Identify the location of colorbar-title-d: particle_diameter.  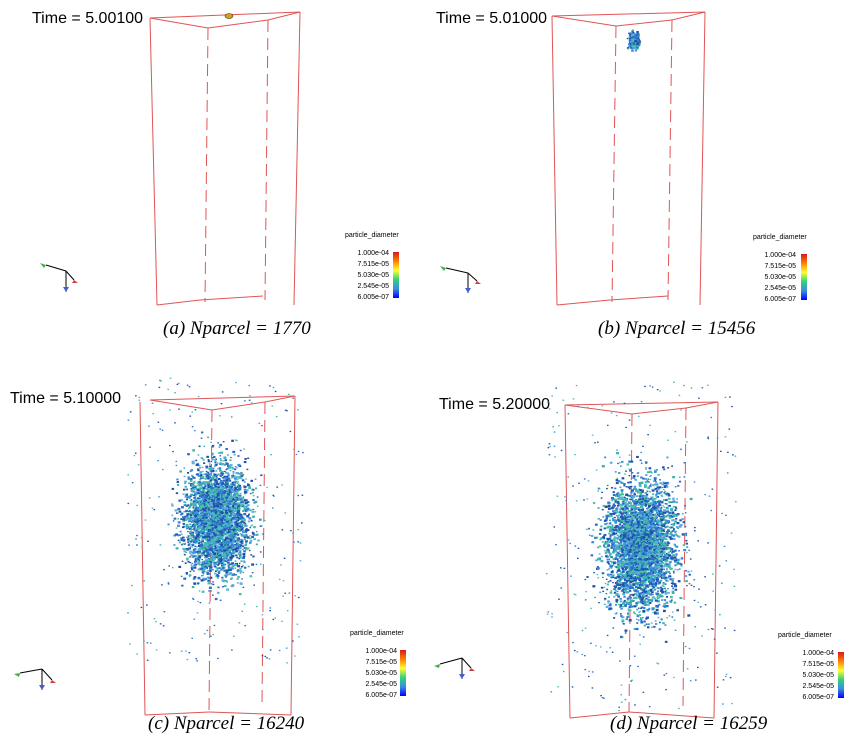
(805, 635).